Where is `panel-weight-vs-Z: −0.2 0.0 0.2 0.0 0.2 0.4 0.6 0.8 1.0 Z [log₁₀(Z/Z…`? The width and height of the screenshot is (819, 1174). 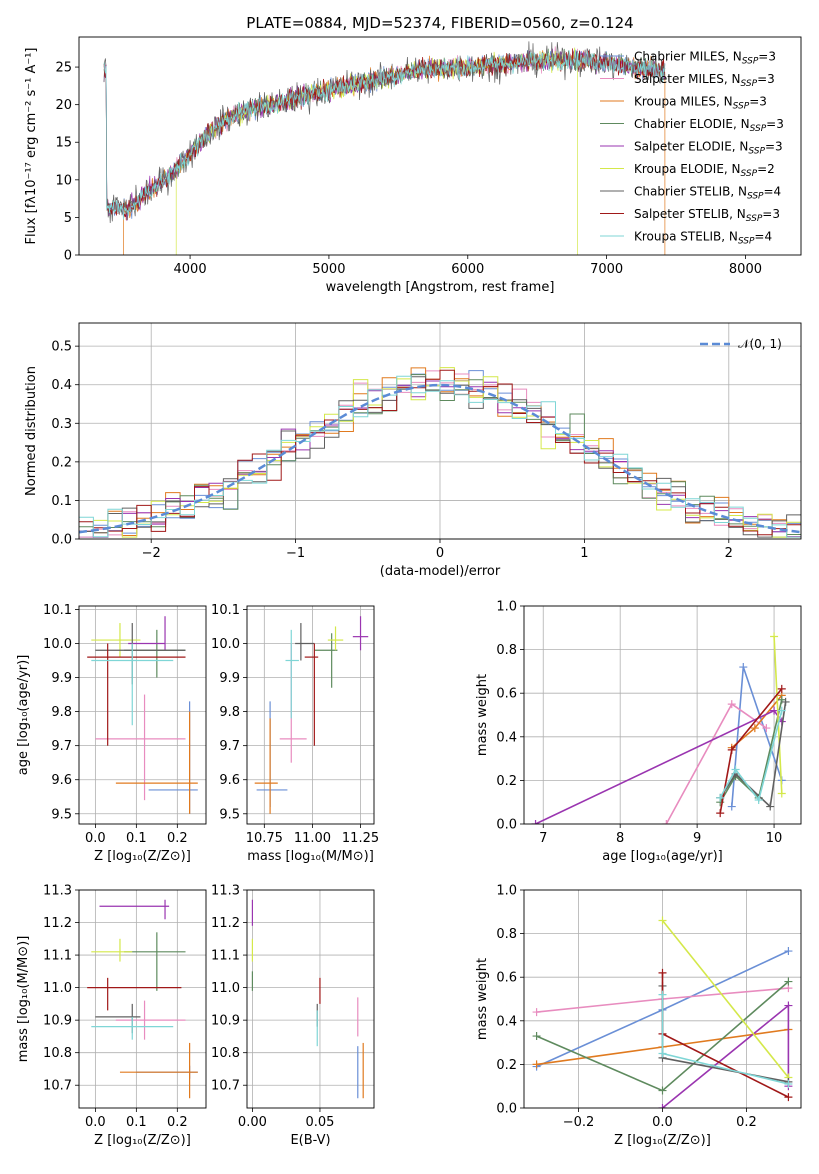
panel-weight-vs-Z: −0.2 0.0 0.2 0.0 0.2 0.4 0.6 0.8 1.0 Z [log₁₀(Z/Z… is located at coordinates (638, 1016).